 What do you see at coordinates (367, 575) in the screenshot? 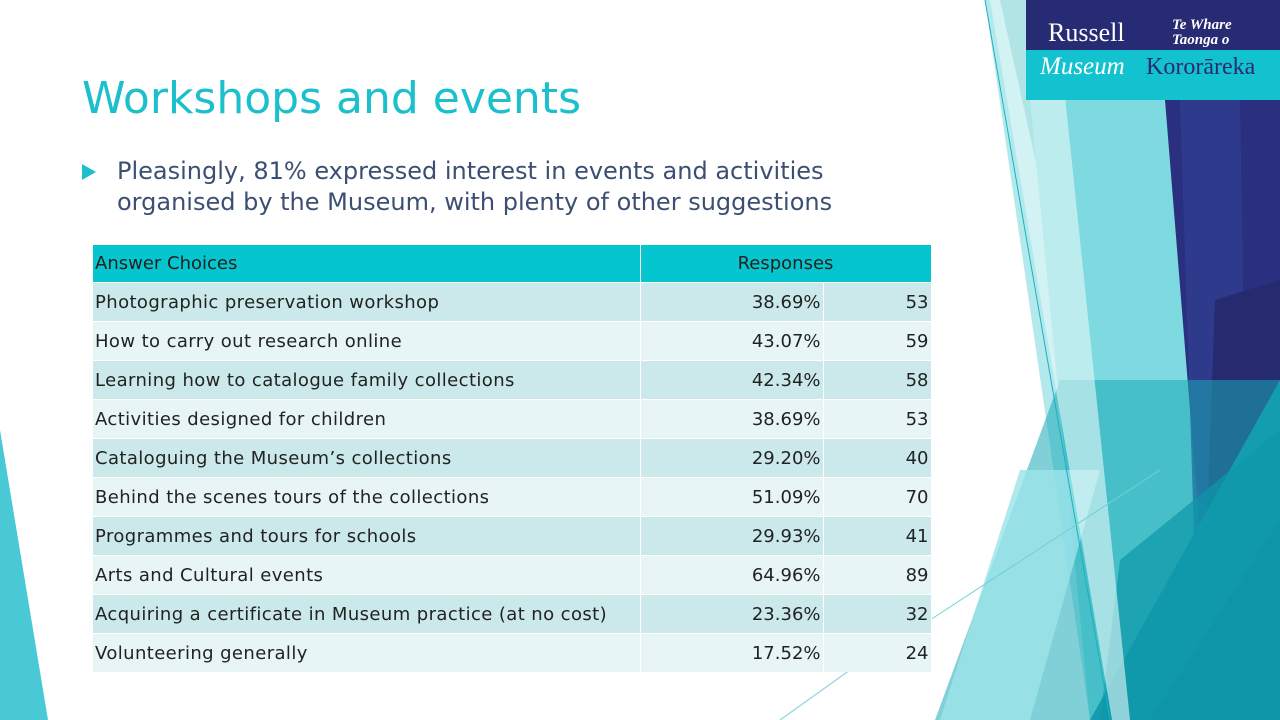
I see `answer-choice: Arts and Cultural events` at bounding box center [367, 575].